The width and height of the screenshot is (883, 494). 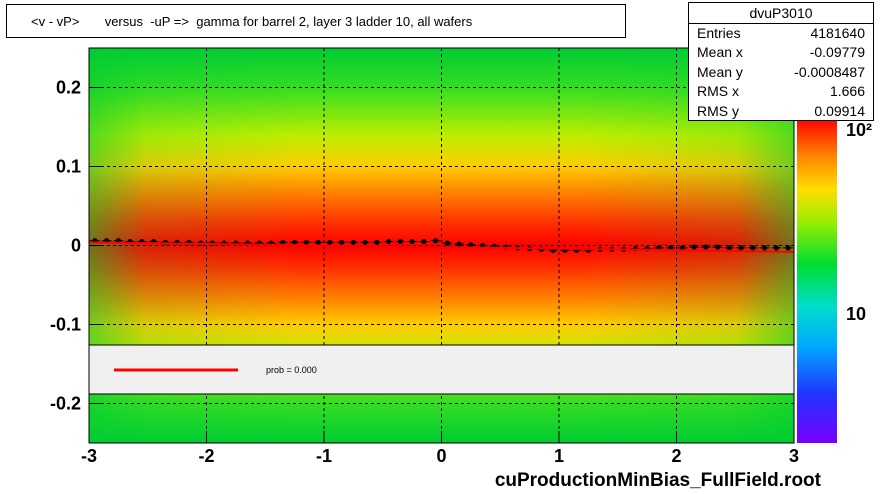 I want to click on x-tick-label: -2, so click(x=206, y=456).